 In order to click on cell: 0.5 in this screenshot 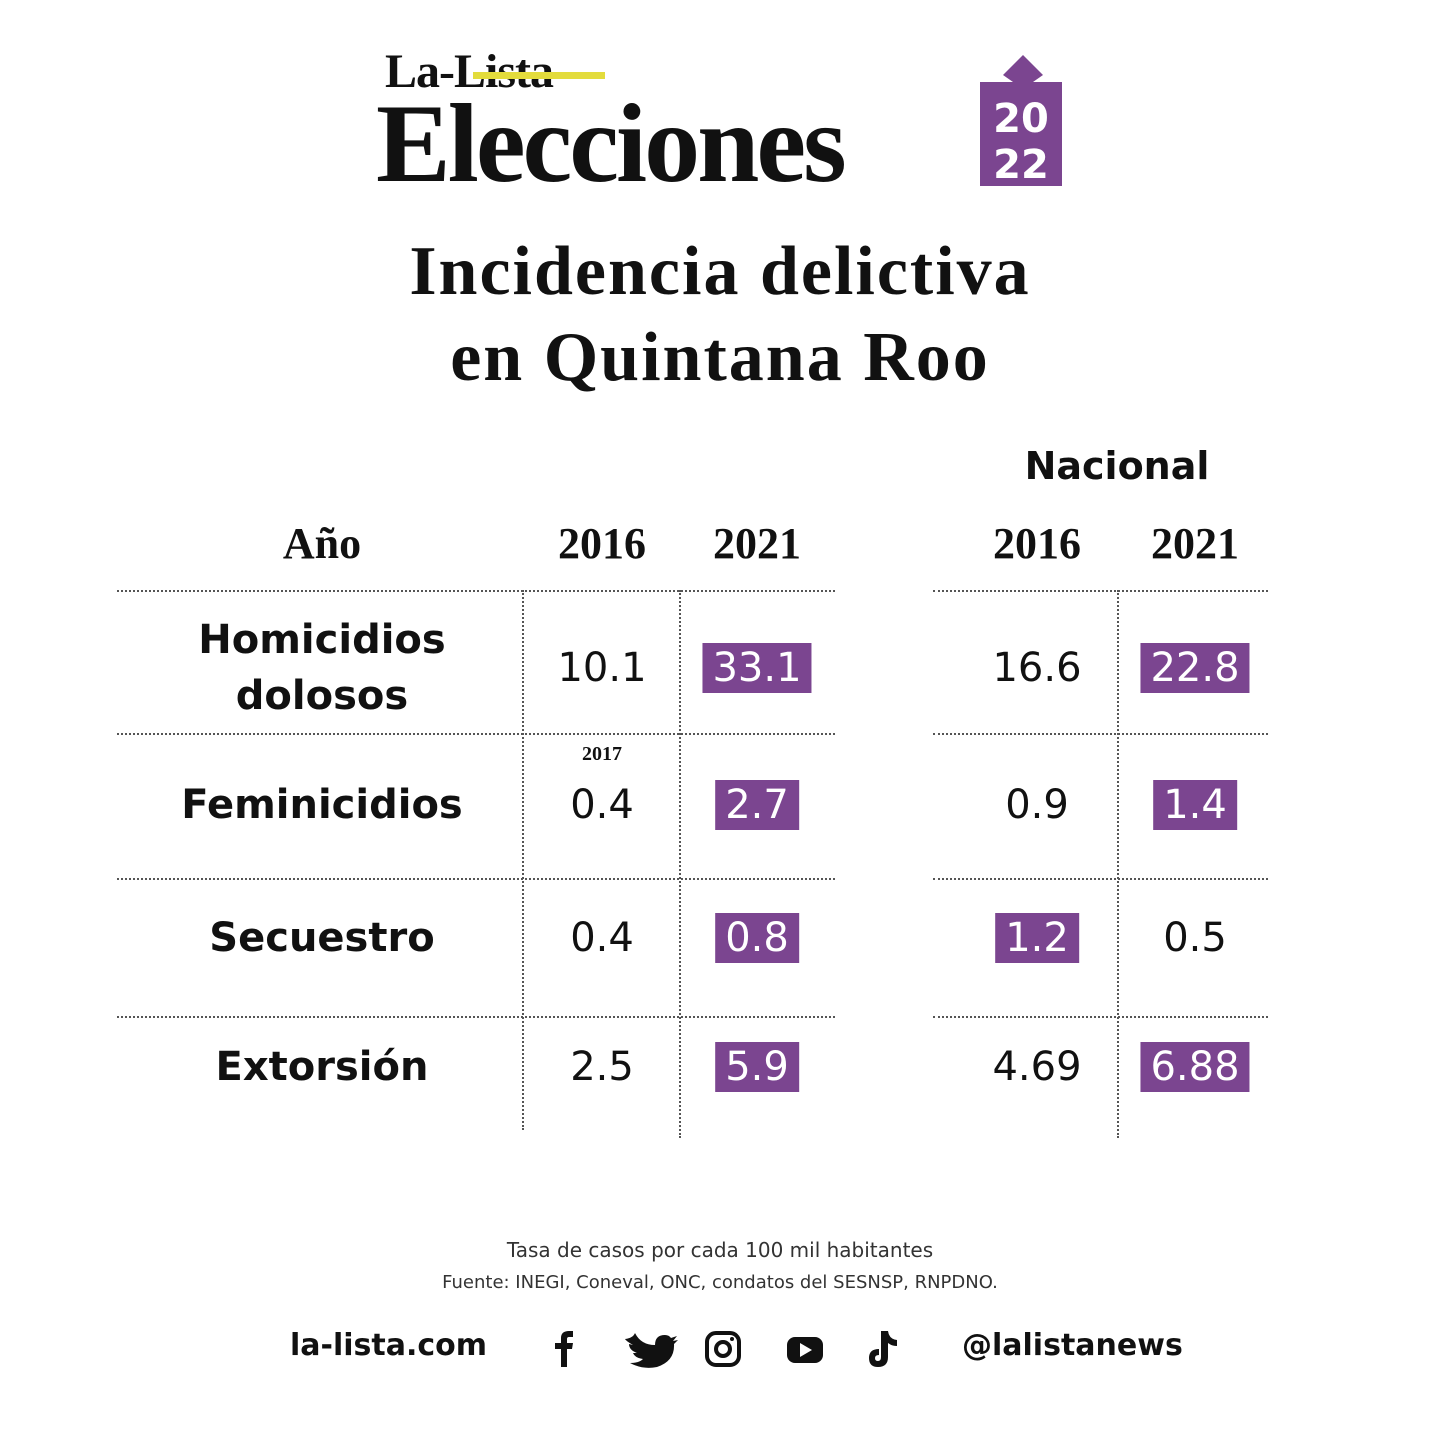, I will do `click(1195, 938)`.